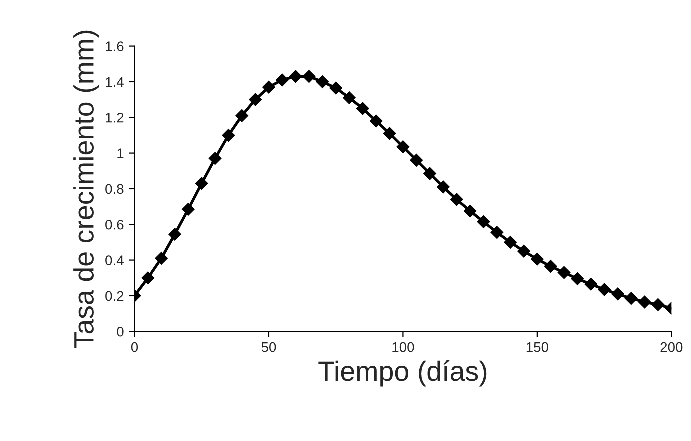 The image size is (691, 441). Describe the element at coordinates (403, 347) in the screenshot. I see `x-tick-label: 100` at that location.